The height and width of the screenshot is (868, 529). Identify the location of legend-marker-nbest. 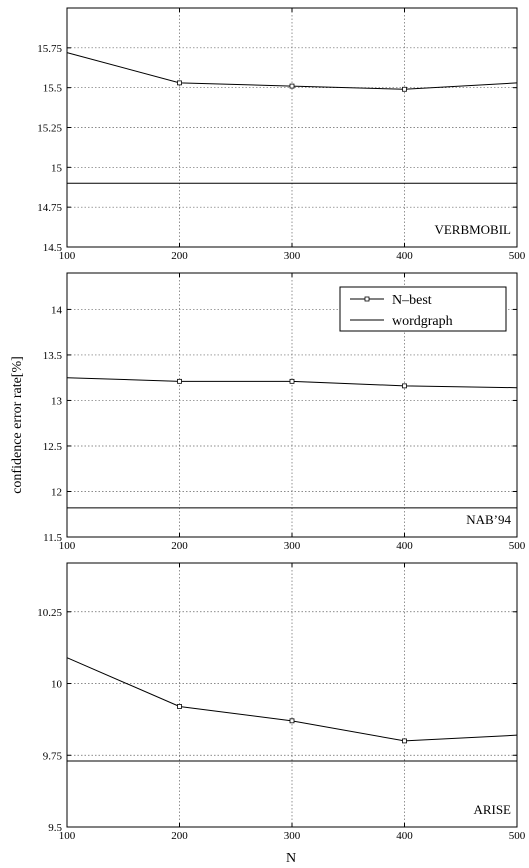
(367, 299).